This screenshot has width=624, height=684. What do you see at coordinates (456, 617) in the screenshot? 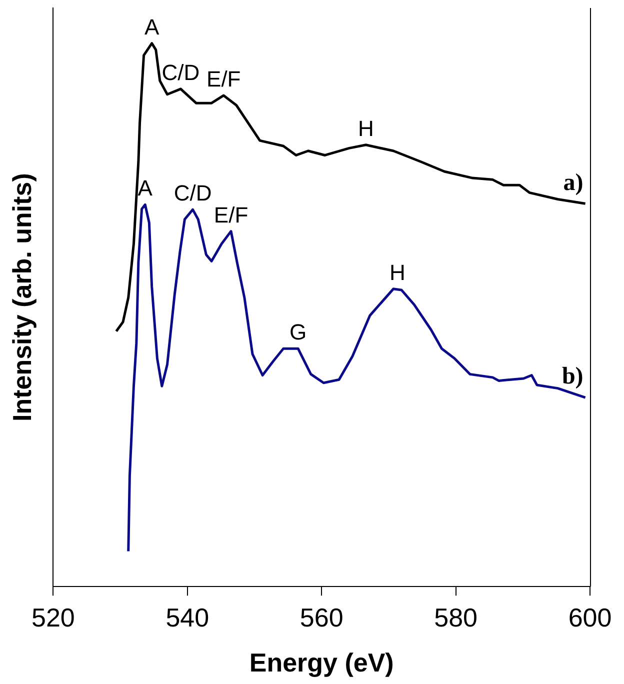
I see `x-tick-label: 580` at bounding box center [456, 617].